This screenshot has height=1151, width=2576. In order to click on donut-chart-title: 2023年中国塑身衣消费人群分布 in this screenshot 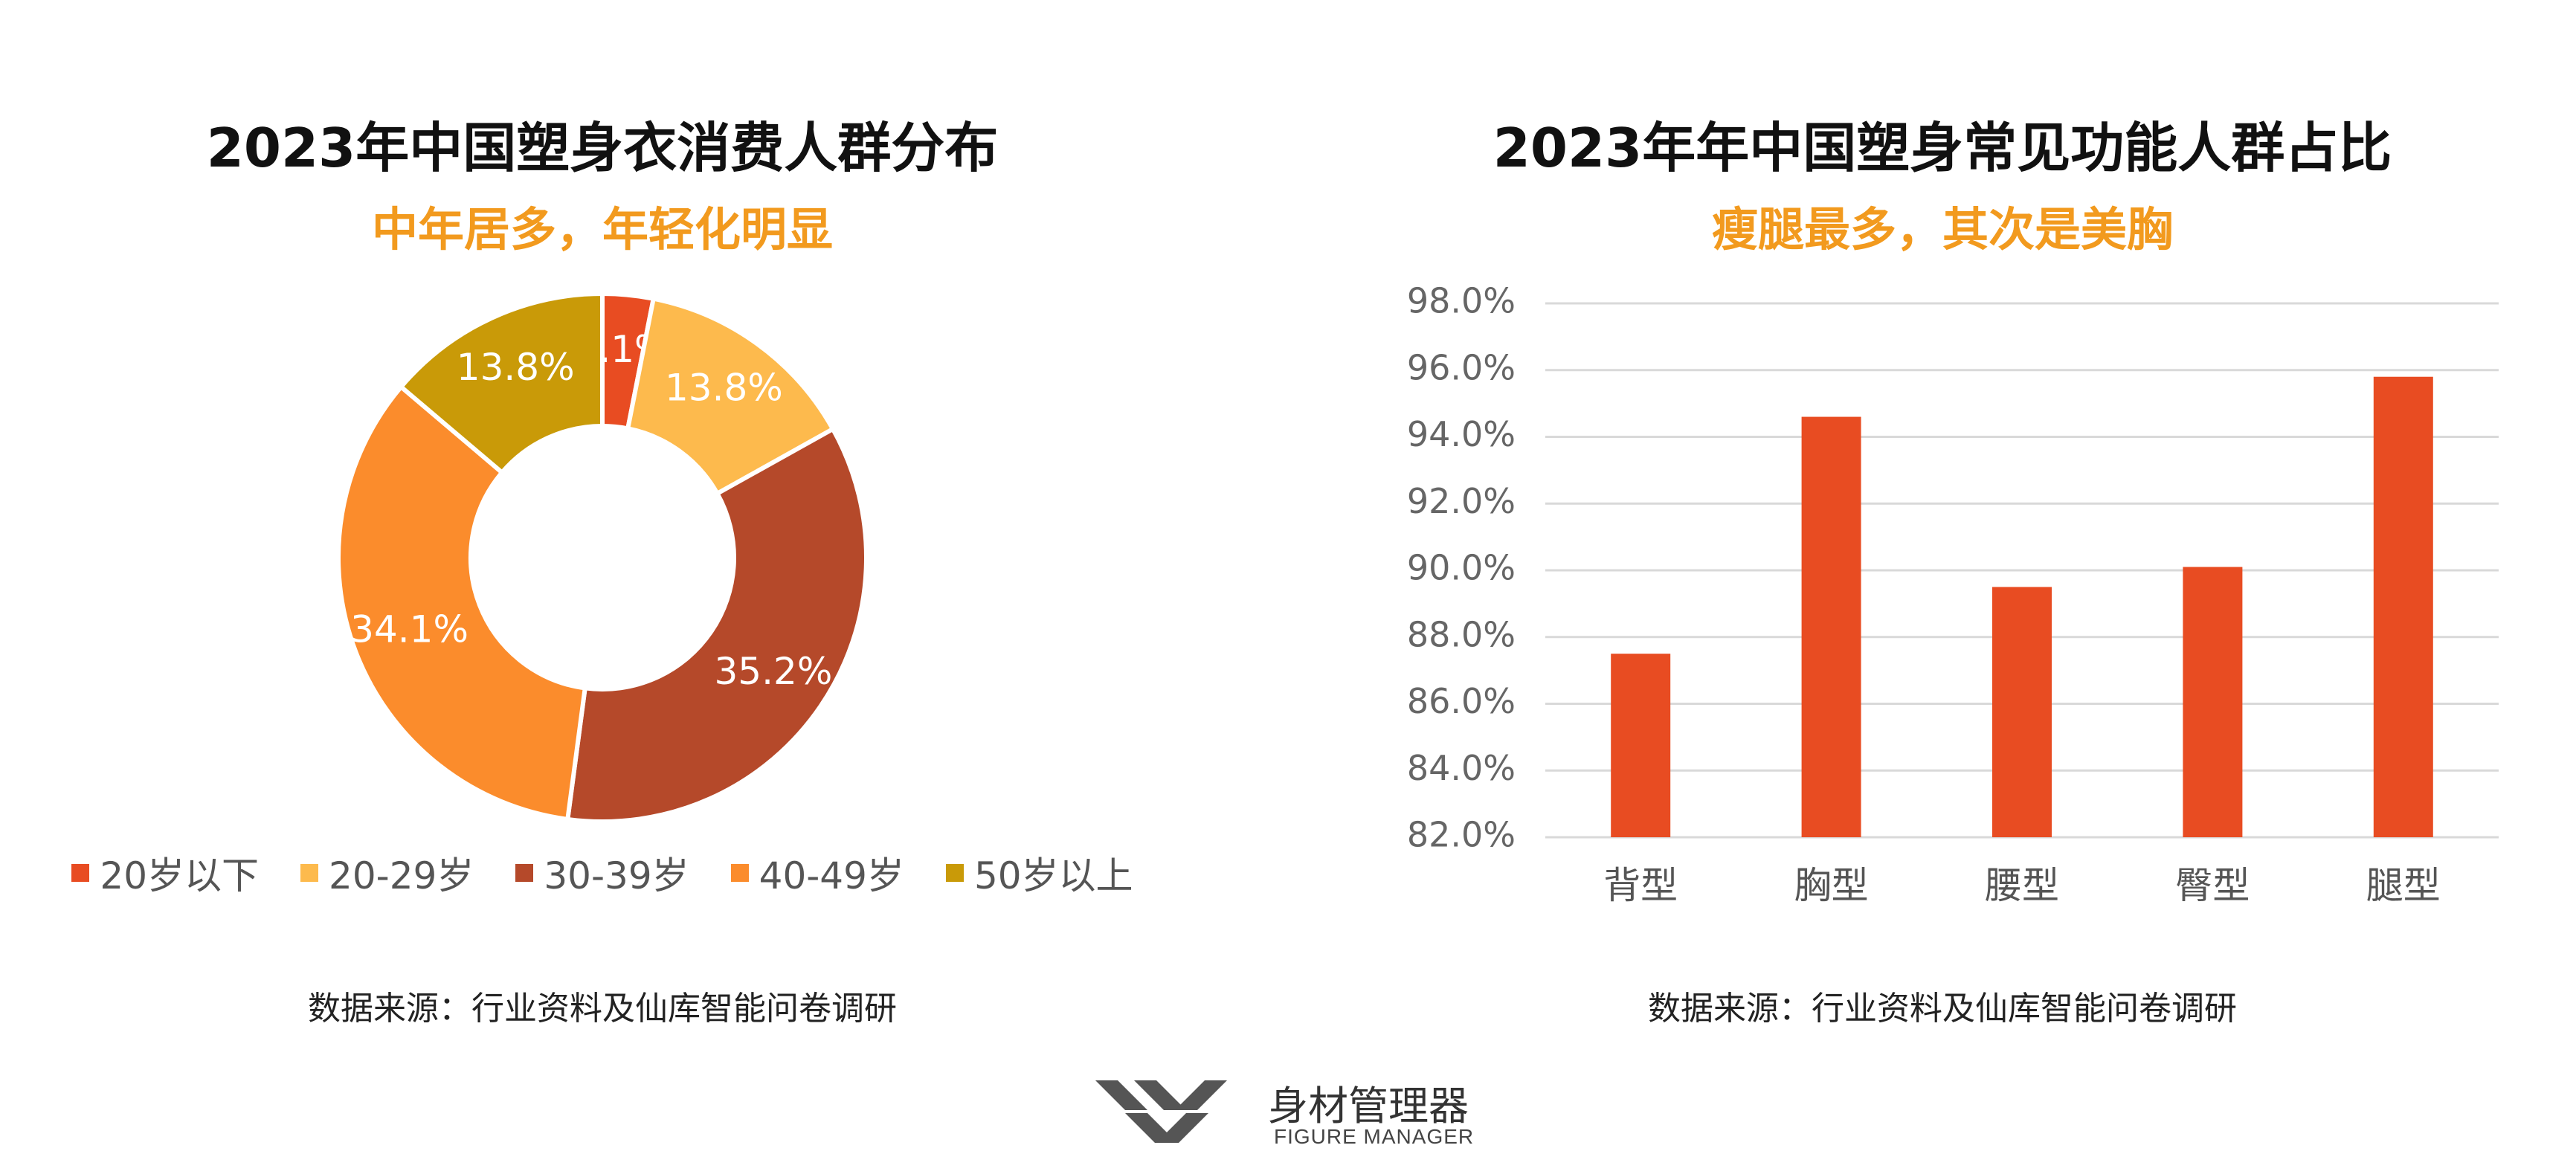, I will do `click(602, 148)`.